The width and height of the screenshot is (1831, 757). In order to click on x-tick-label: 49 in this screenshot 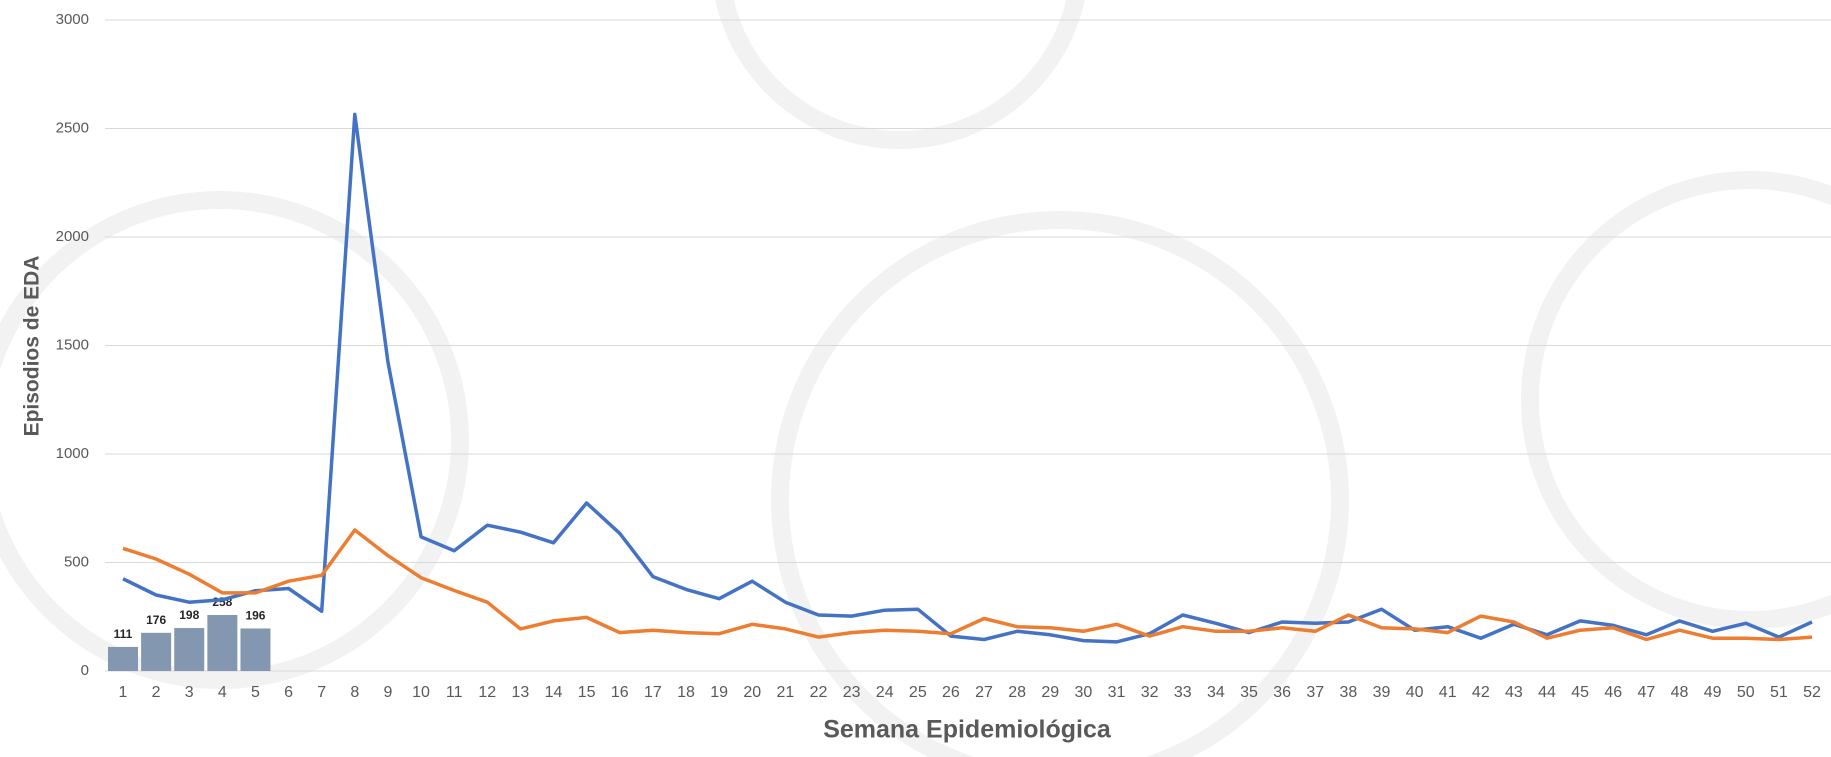, I will do `click(1713, 692)`.